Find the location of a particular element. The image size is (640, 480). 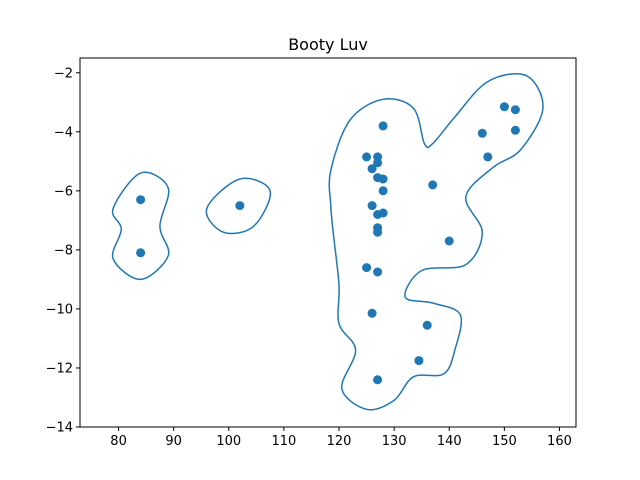

x-tick-label: 100 is located at coordinates (228, 441).